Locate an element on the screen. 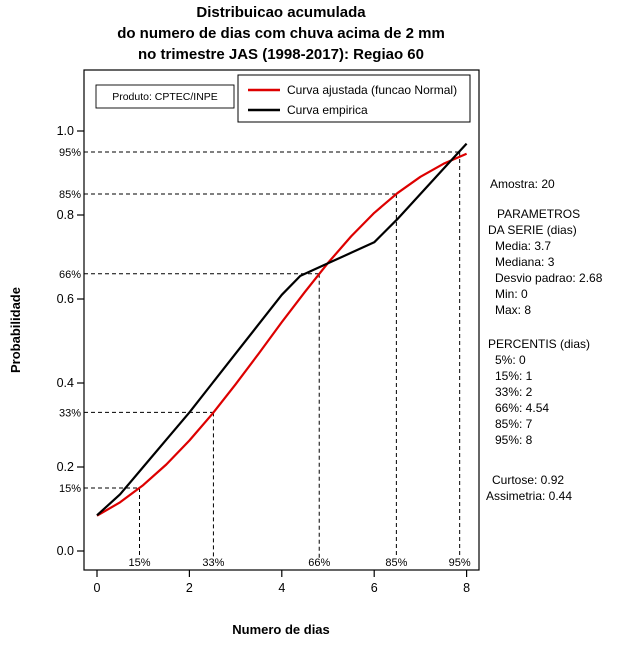 The height and width of the screenshot is (665, 640). legend-label-fitted: Curva ajustada (funcao Normal) is located at coordinates (372, 90).